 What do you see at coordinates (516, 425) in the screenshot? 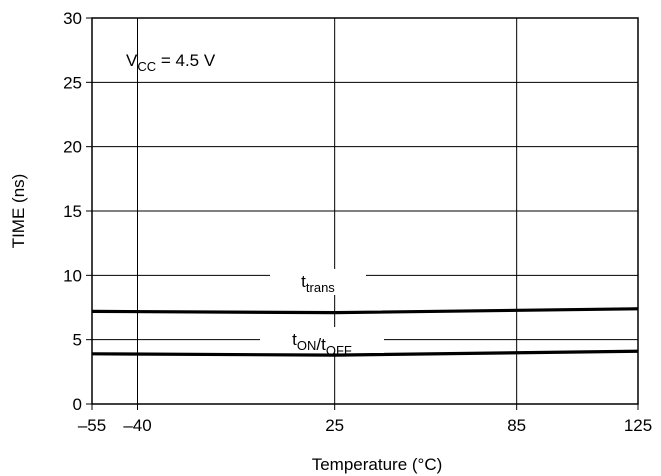
I see `x-tick-label: 85` at bounding box center [516, 425].